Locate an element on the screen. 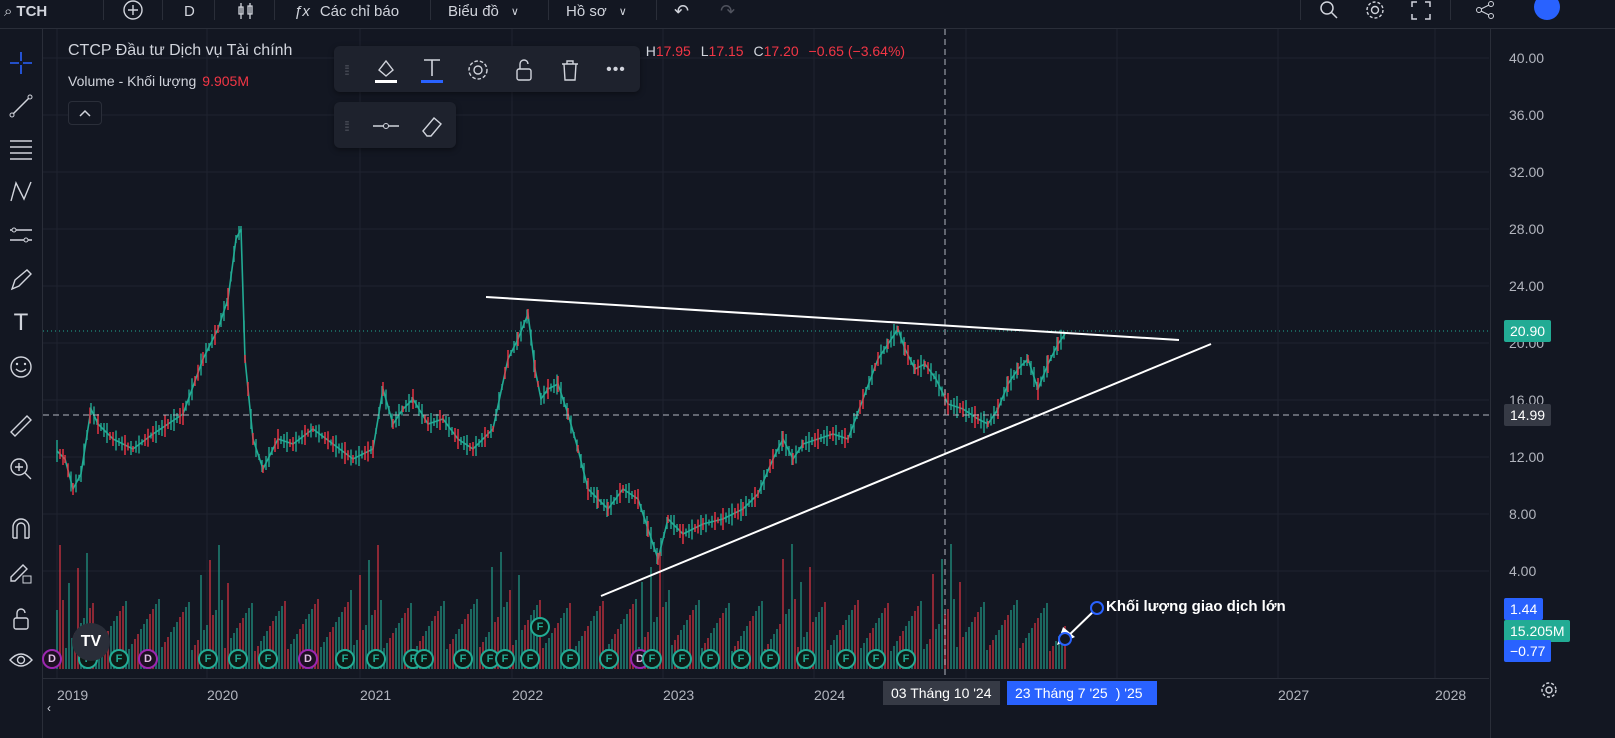 The height and width of the screenshot is (738, 1615). undo-button: ↶ is located at coordinates (681, 11).